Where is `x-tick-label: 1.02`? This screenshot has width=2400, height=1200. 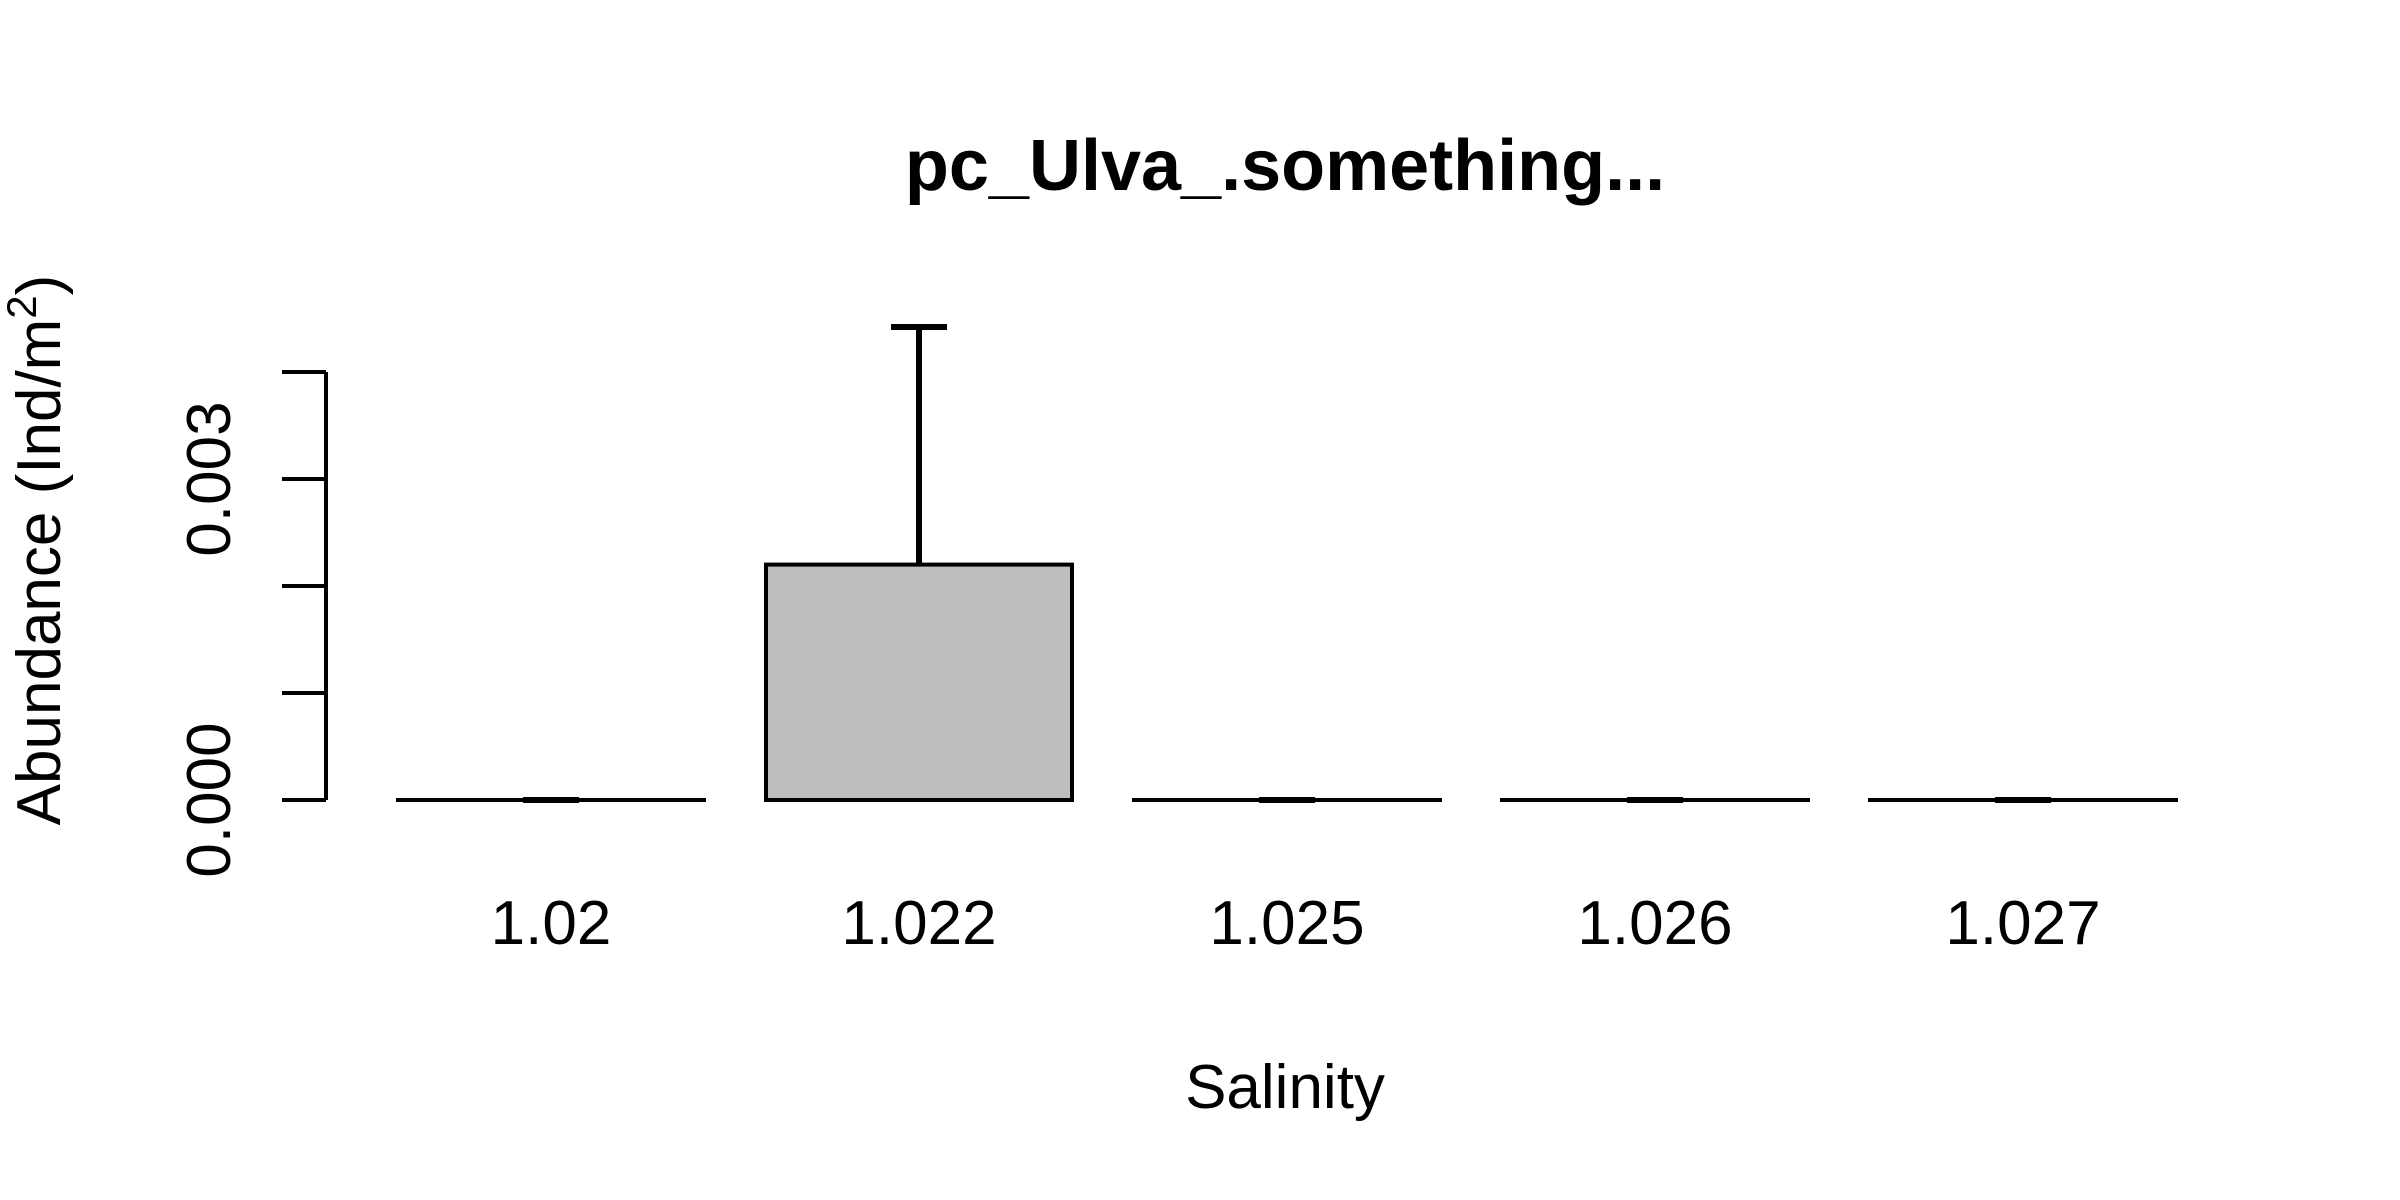
x-tick-label: 1.02 is located at coordinates (551, 923).